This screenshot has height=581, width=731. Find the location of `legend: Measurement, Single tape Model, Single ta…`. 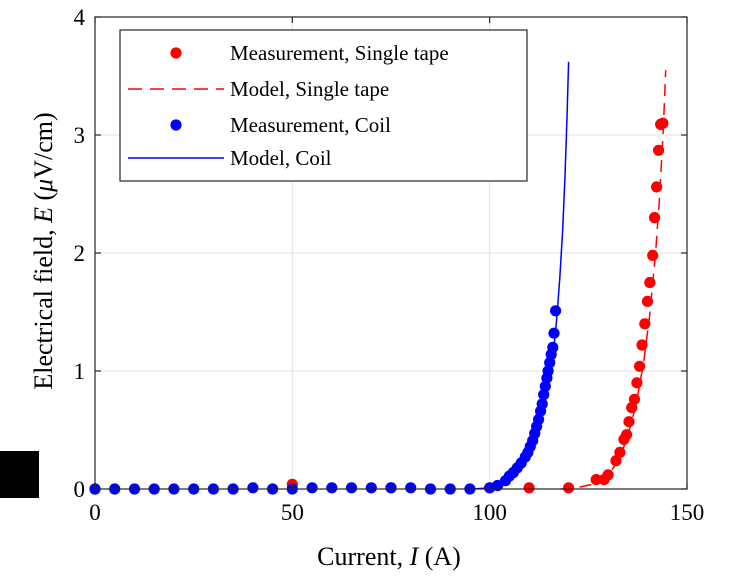

legend: Measurement, Single tape Model, Single ta… is located at coordinates (323, 105).